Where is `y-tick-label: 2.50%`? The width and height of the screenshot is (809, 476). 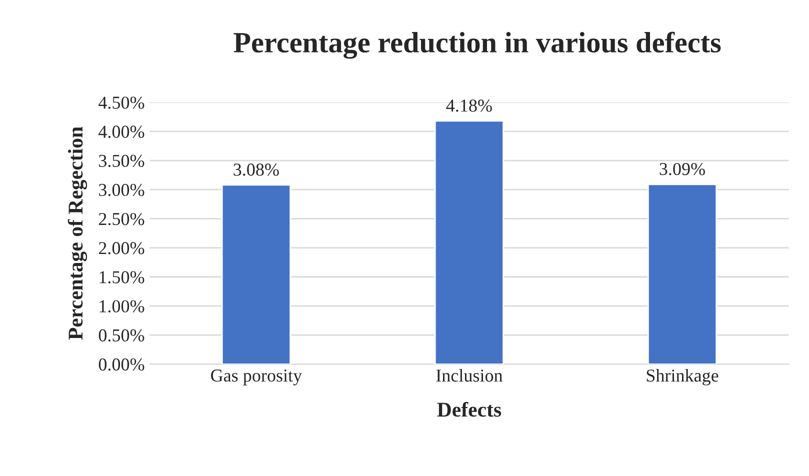
y-tick-label: 2.50% is located at coordinates (121, 219).